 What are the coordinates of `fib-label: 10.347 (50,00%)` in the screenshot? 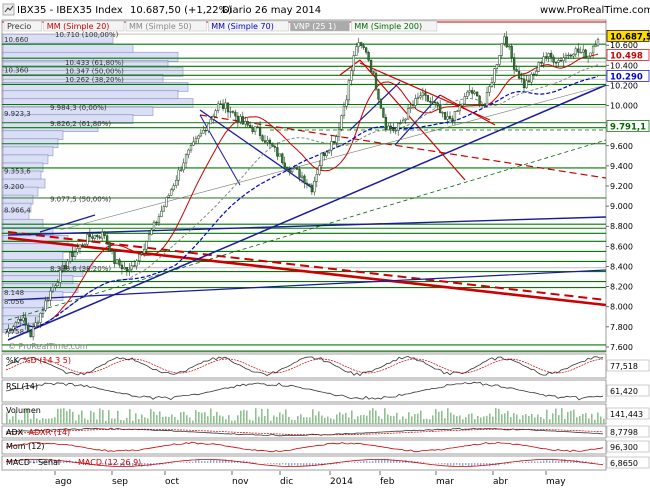 It's located at (94, 72).